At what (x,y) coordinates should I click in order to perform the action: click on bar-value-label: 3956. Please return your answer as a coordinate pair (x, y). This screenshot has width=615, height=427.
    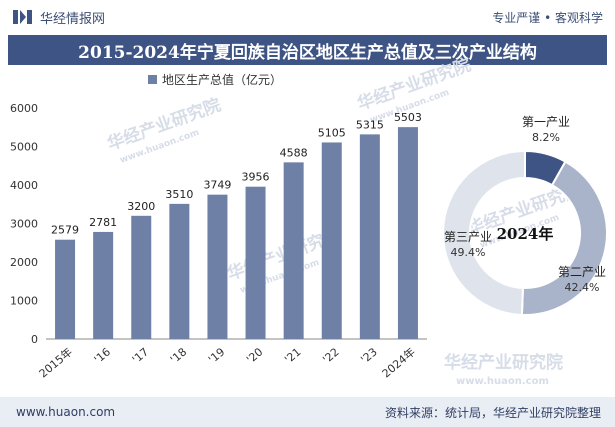
    Looking at the image, I should click on (256, 177).